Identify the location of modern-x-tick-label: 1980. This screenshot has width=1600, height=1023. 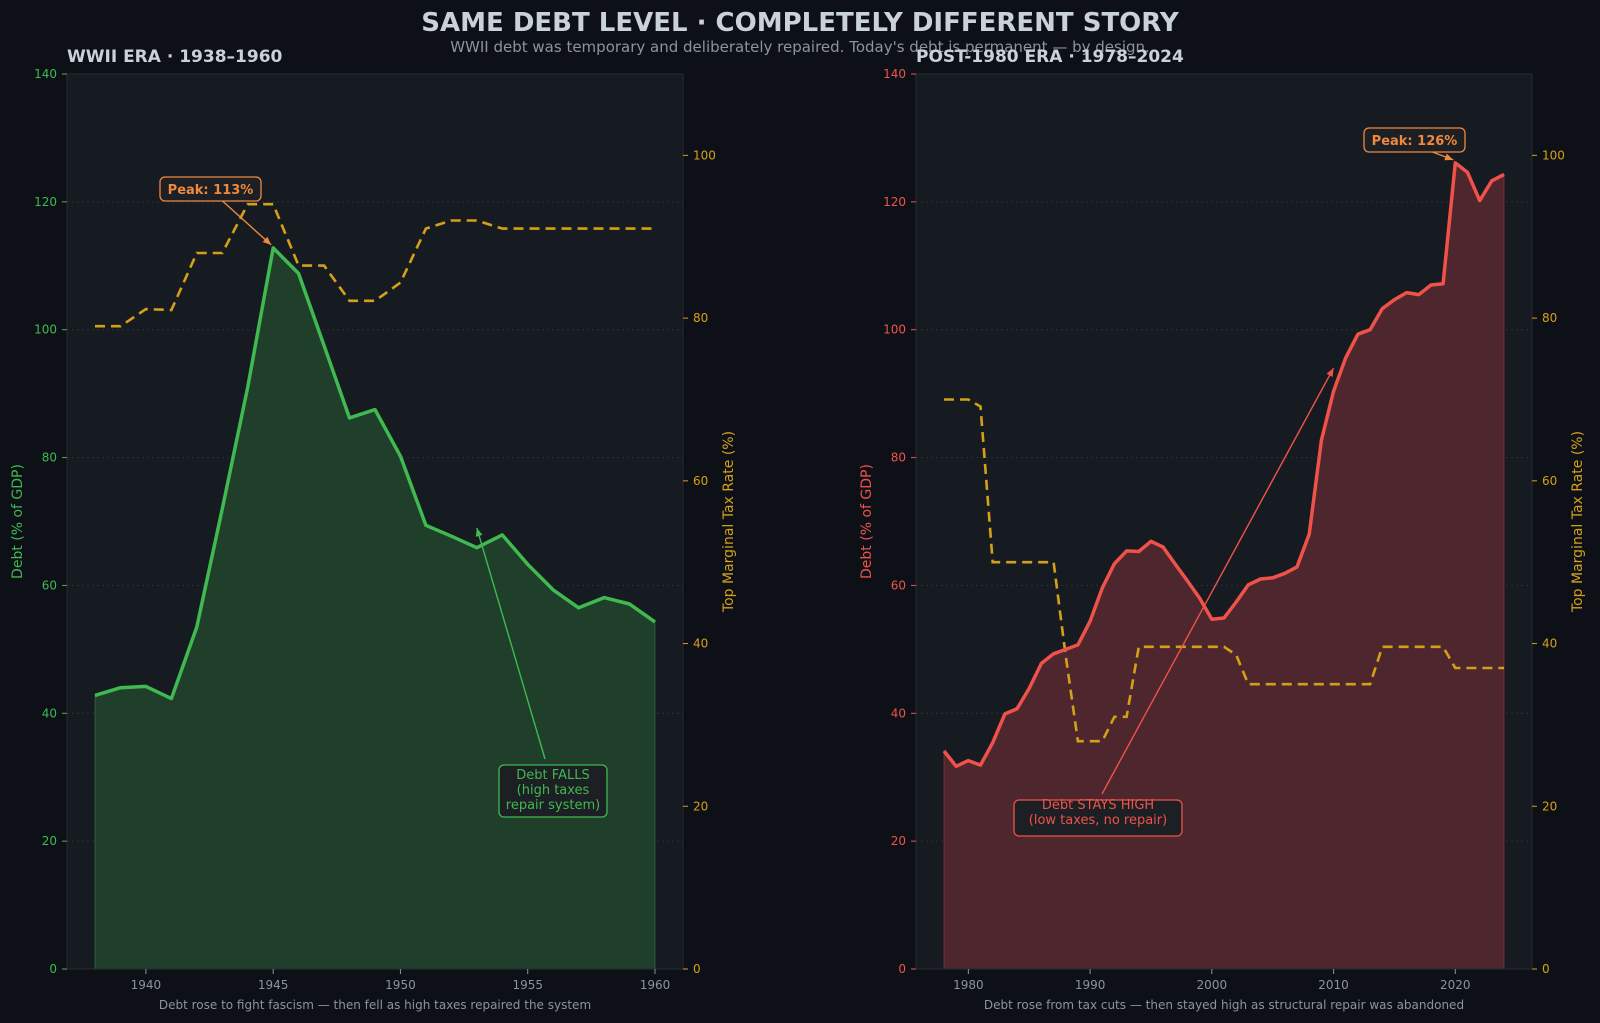
(968, 985).